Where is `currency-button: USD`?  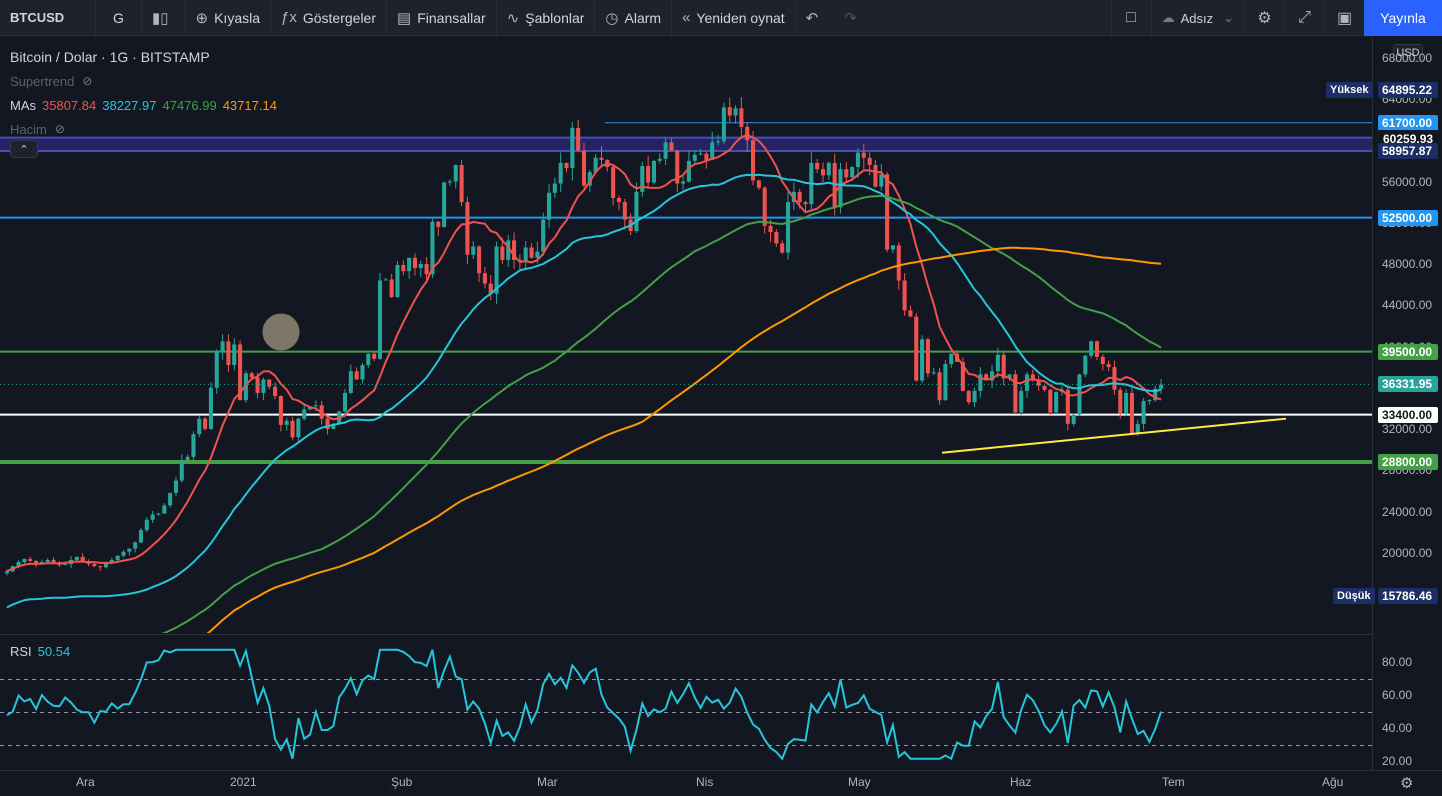 currency-button: USD is located at coordinates (1408, 53).